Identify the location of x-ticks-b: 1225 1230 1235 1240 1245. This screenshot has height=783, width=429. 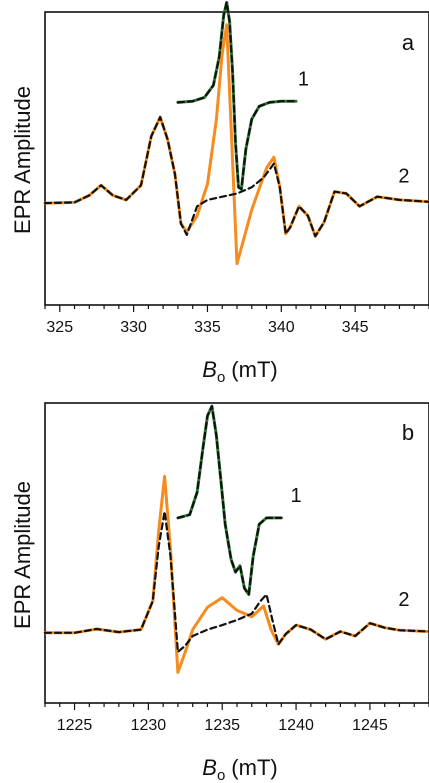
(236, 718).